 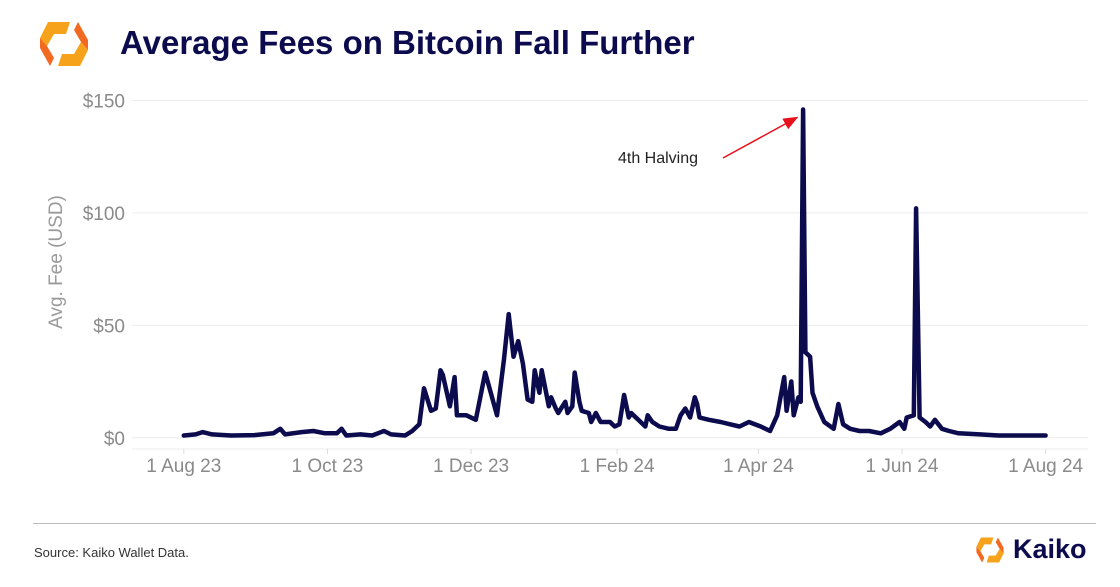 What do you see at coordinates (902, 466) in the screenshot?
I see `x-tick-label: 1 Jun 24` at bounding box center [902, 466].